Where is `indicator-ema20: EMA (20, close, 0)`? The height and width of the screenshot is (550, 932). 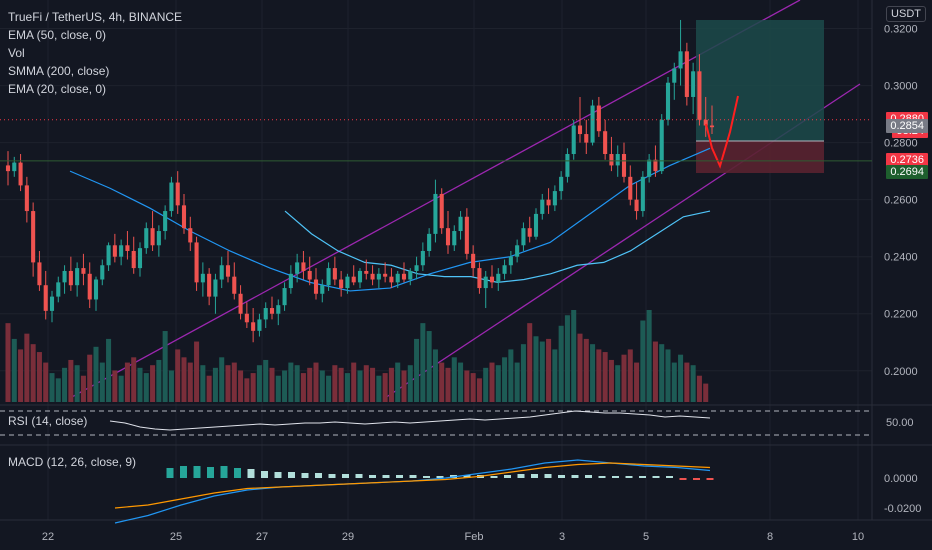 indicator-ema20: EMA (20, close, 0) is located at coordinates (57, 89).